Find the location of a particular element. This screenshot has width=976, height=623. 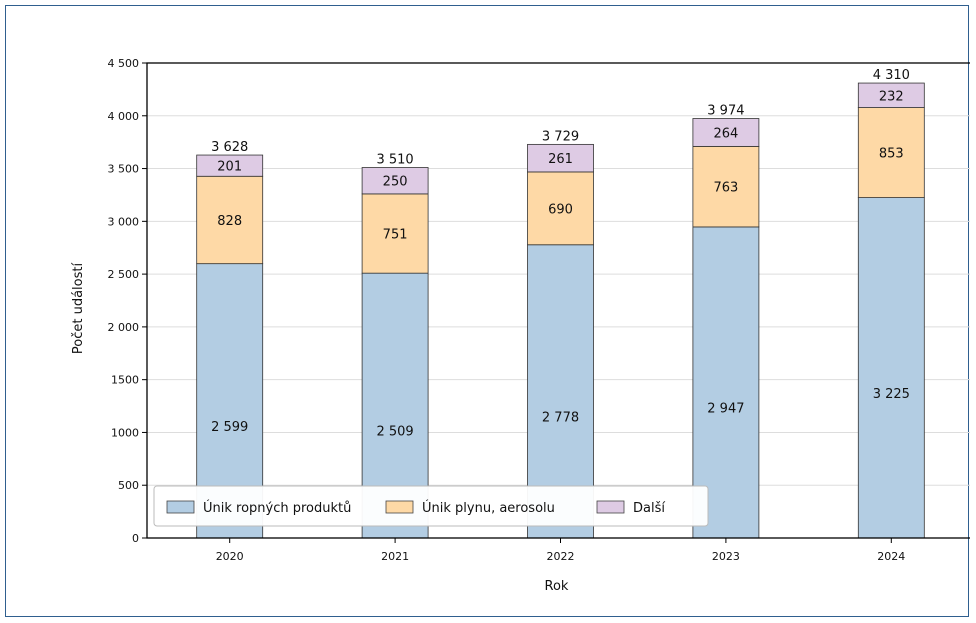

data-label: 2 599 is located at coordinates (229, 427).